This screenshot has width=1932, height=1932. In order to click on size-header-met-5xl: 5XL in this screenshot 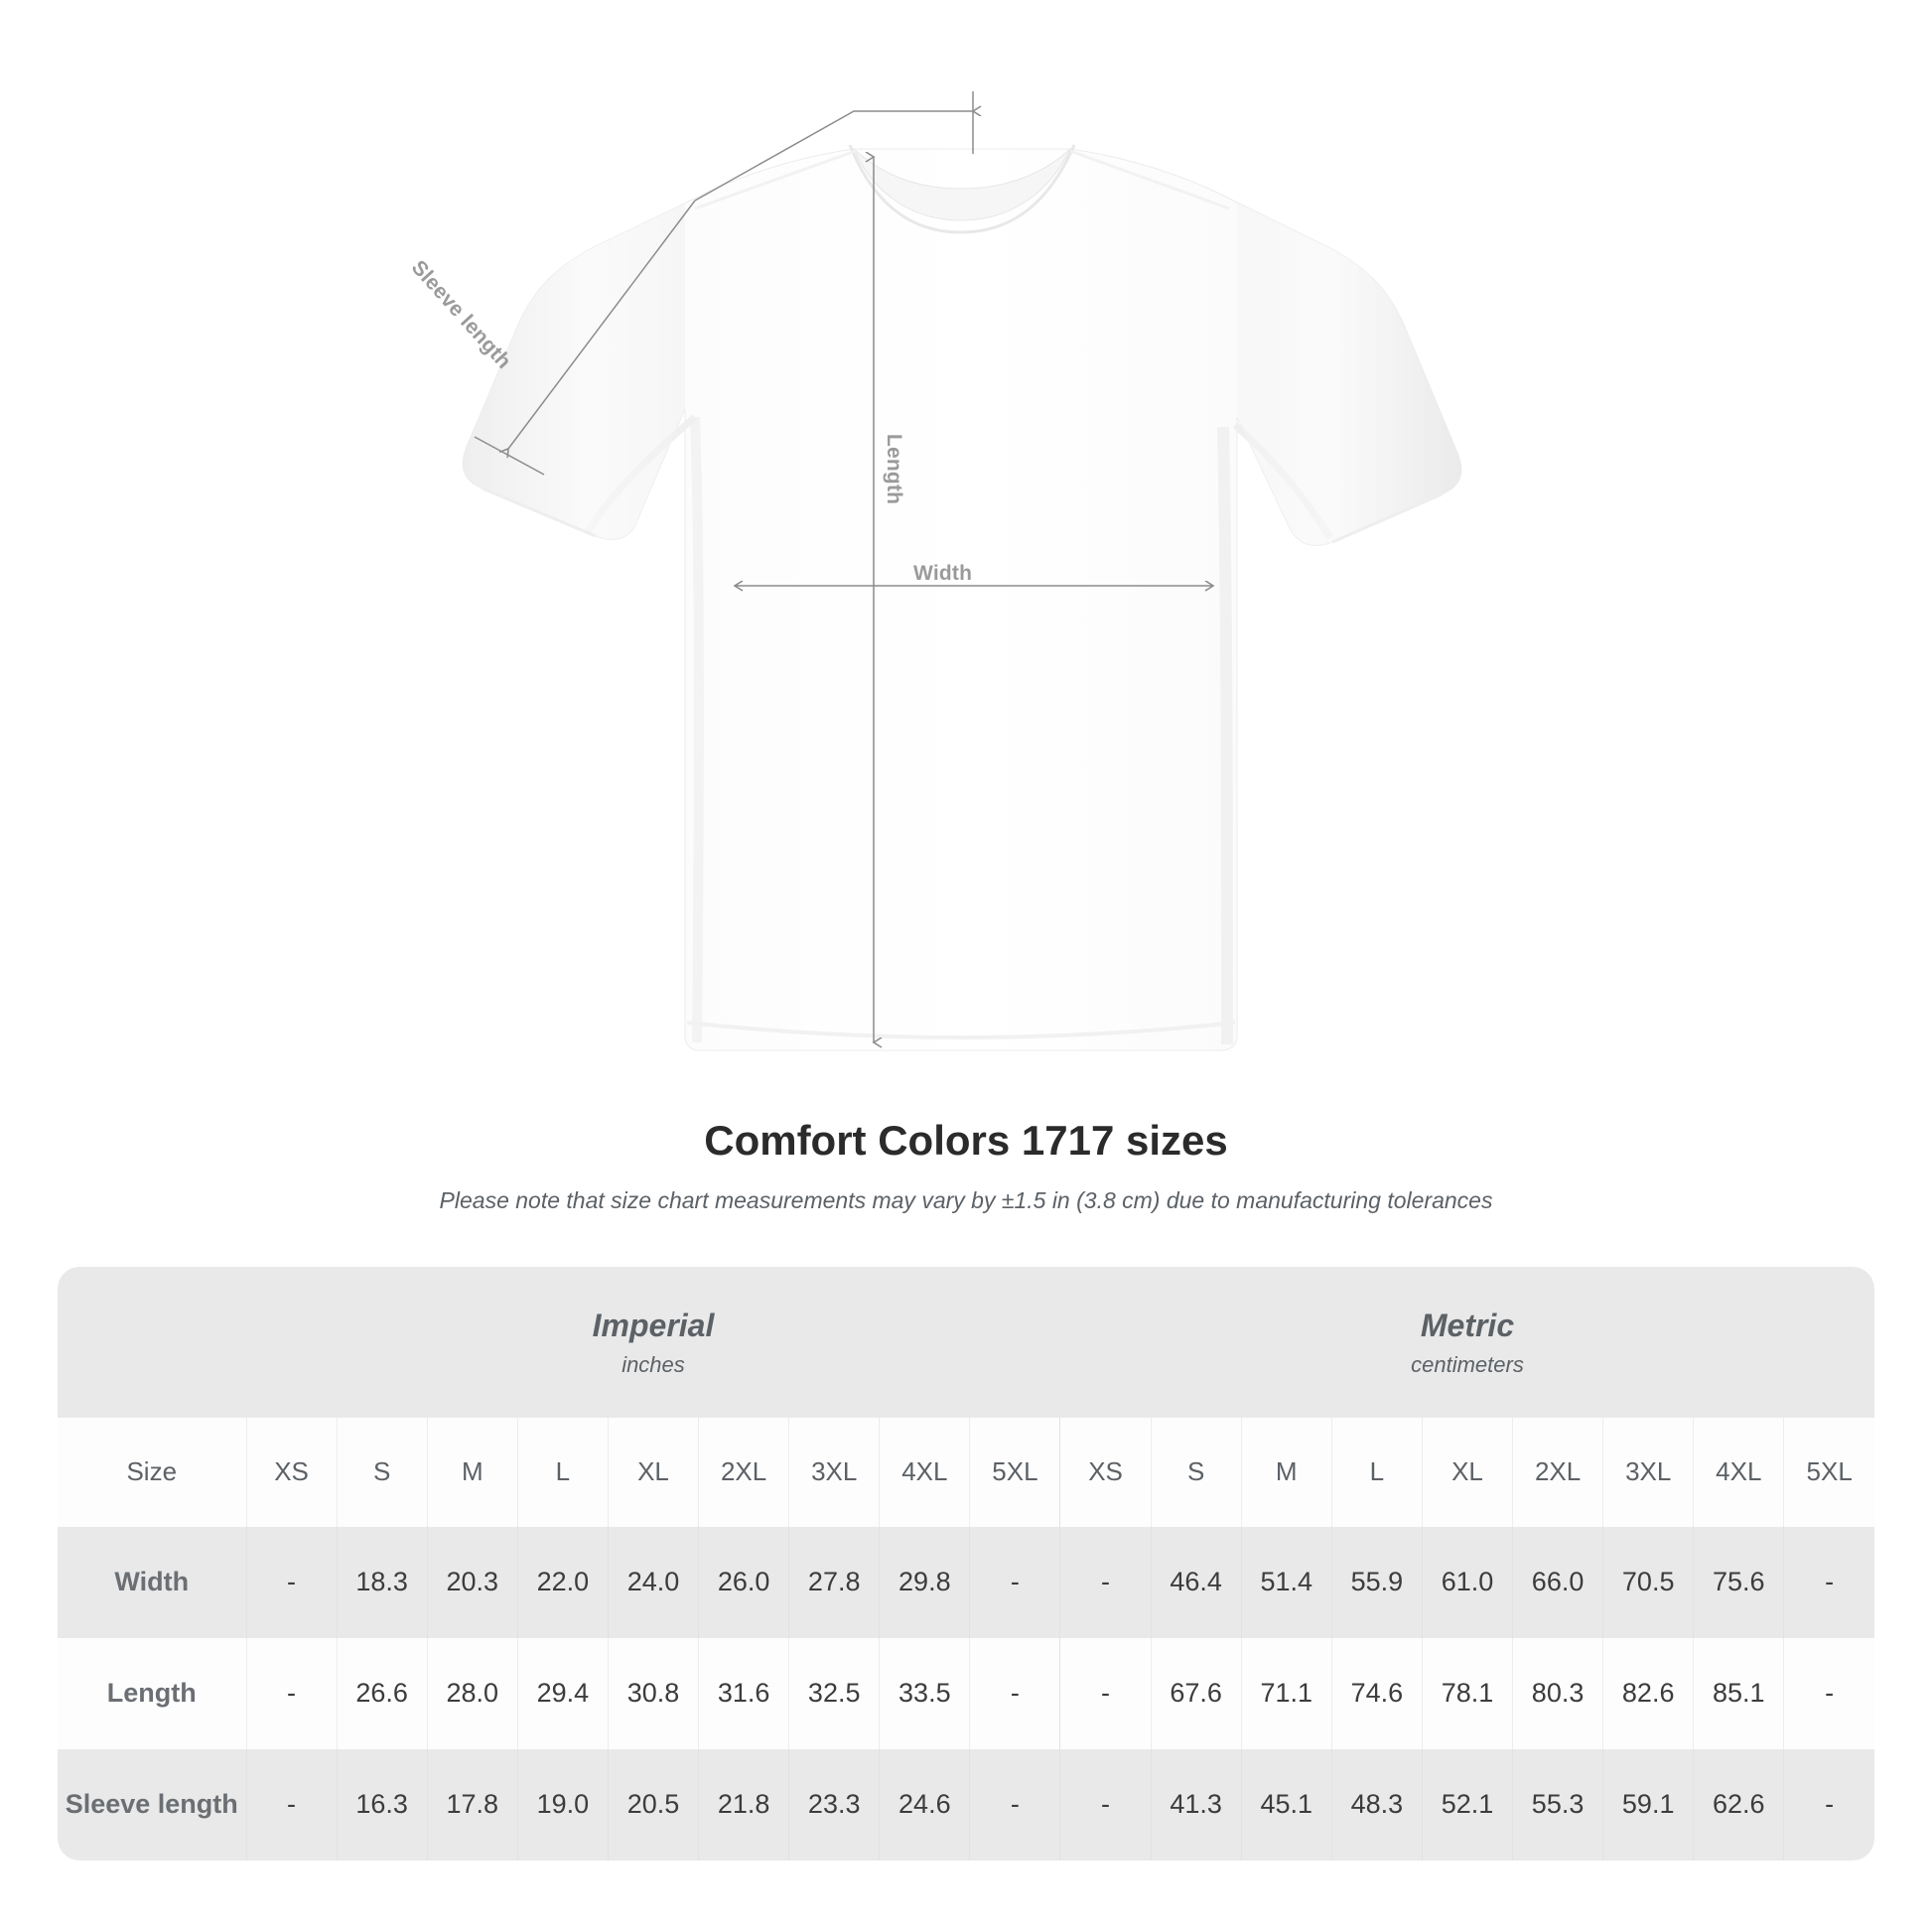, I will do `click(1828, 1472)`.